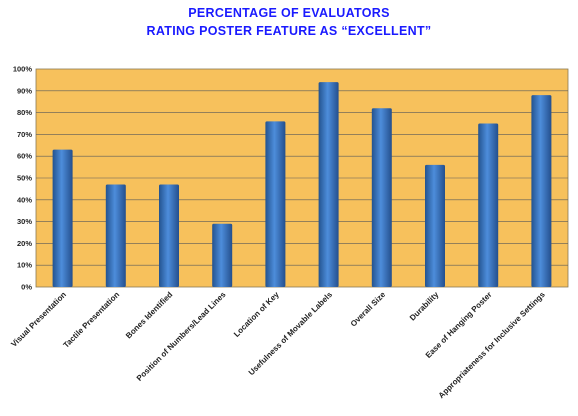 The height and width of the screenshot is (416, 578). I want to click on x-category-label: Tactile Presentation, so click(92, 320).